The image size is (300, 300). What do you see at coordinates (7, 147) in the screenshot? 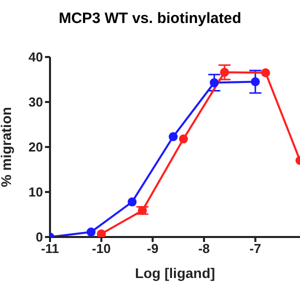
I see `y-axis-title: % migration` at bounding box center [7, 147].